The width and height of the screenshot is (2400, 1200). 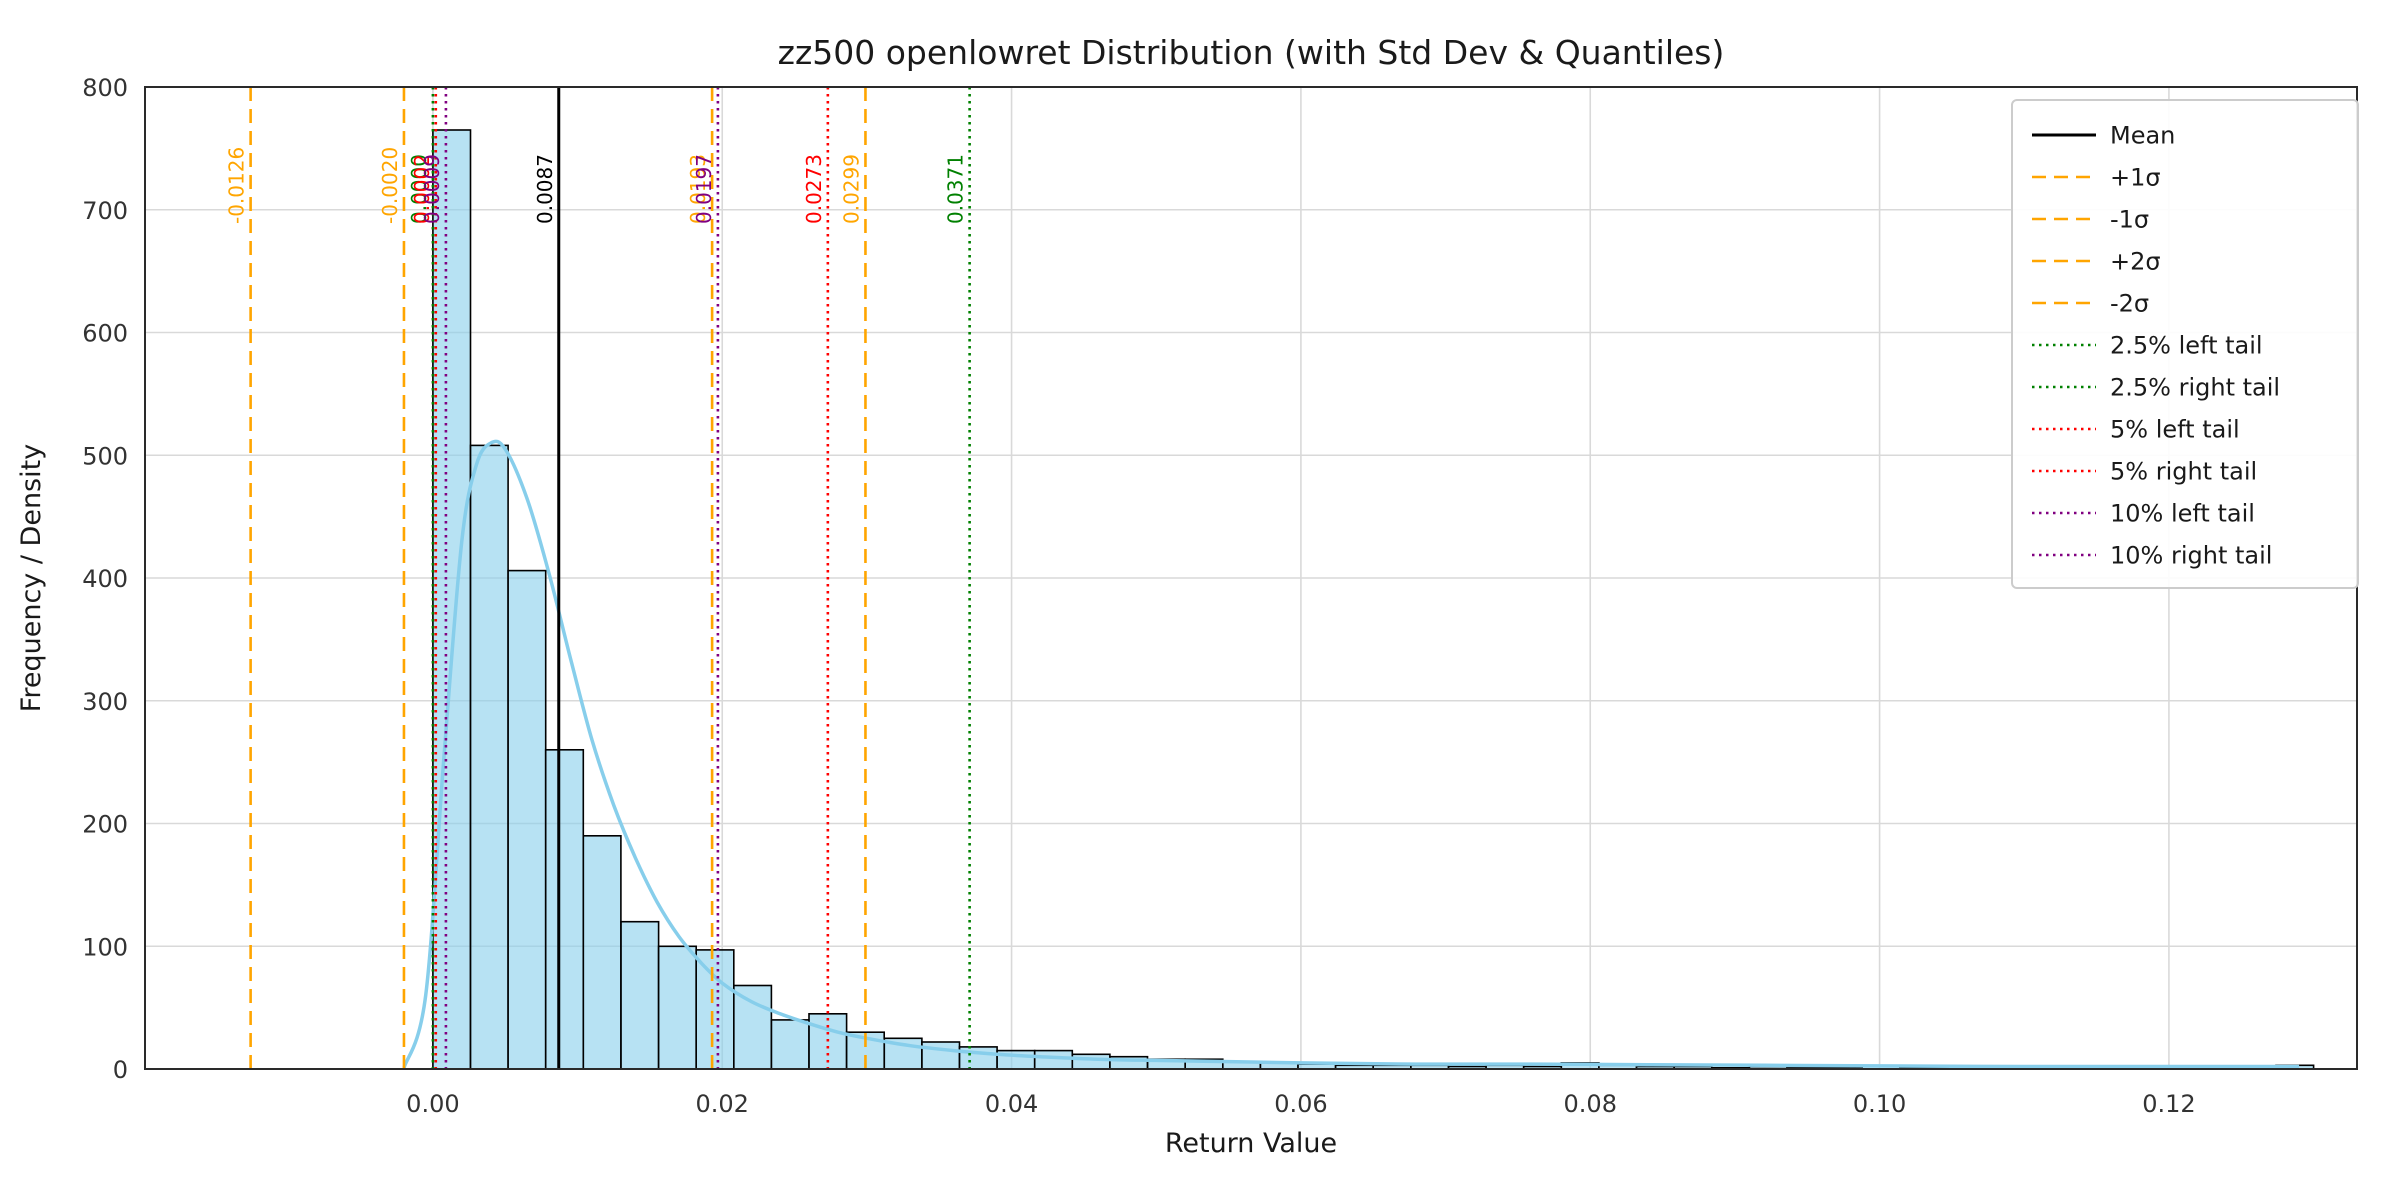 I want to click on vline-label-plus-1sigma: 0.0193, so click(x=698, y=189).